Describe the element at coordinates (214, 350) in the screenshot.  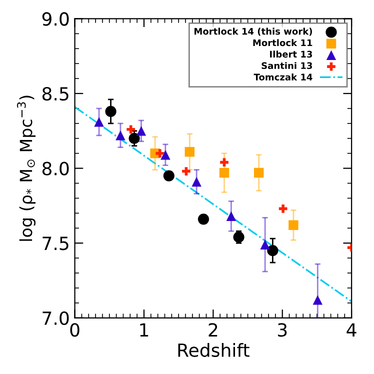
I see `x-axis-title: Redshift` at that location.